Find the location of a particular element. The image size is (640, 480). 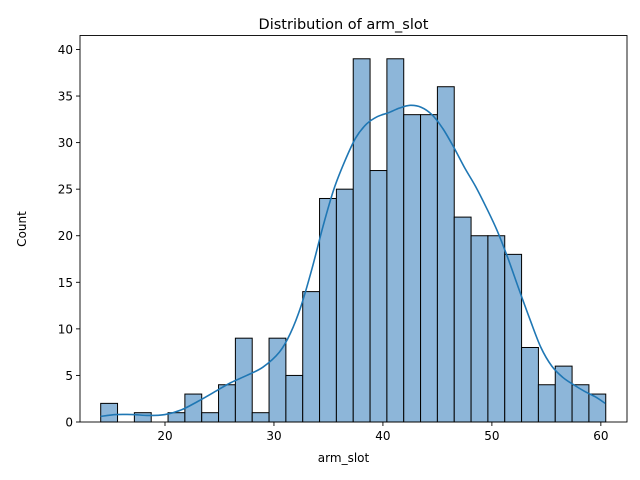

x-tick-label: 60 is located at coordinates (600, 436).